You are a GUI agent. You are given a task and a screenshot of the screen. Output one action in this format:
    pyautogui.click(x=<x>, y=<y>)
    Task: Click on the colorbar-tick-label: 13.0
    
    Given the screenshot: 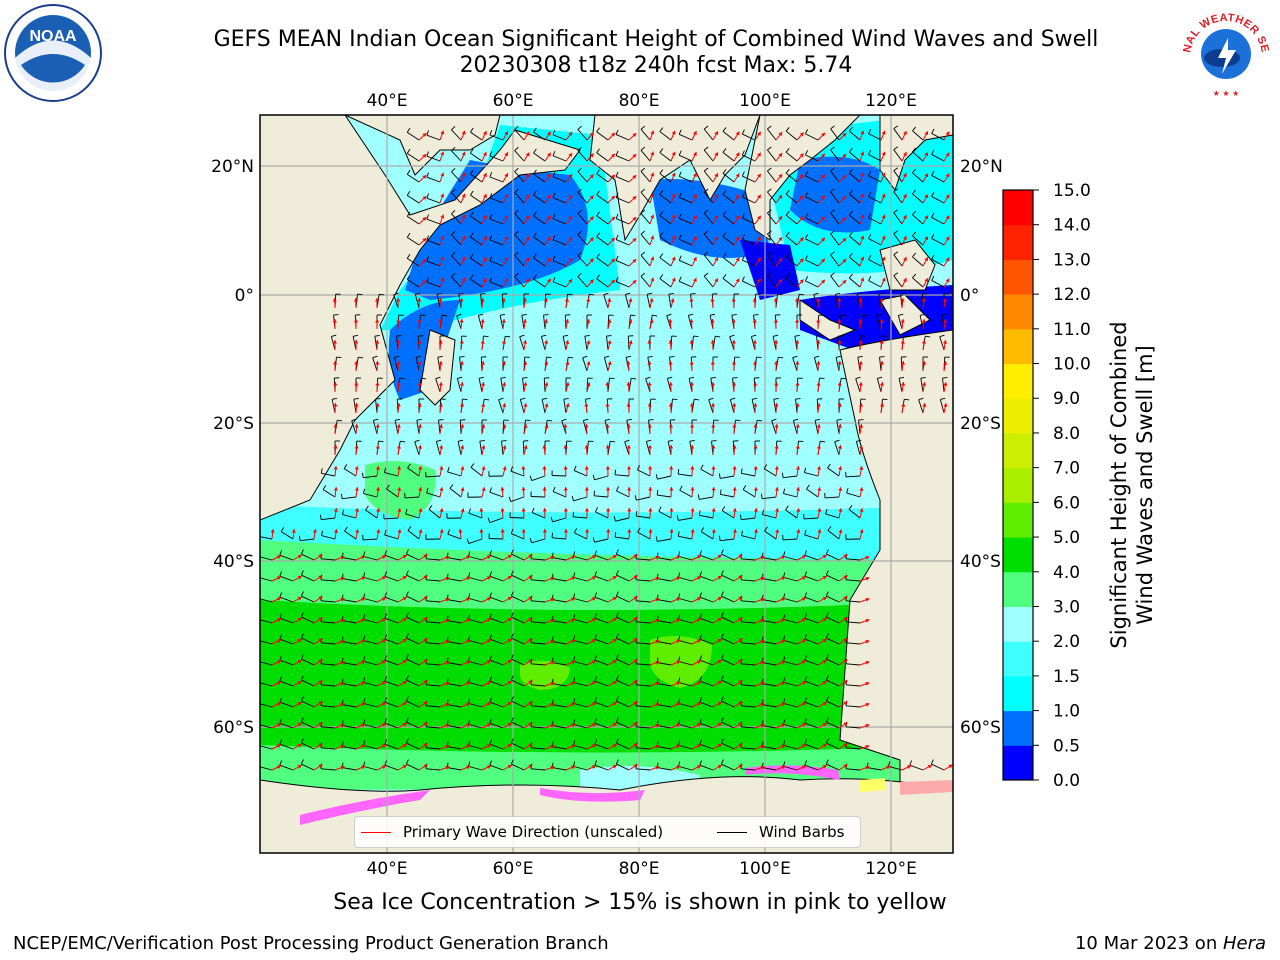 What is the action you would take?
    pyautogui.click(x=1072, y=260)
    